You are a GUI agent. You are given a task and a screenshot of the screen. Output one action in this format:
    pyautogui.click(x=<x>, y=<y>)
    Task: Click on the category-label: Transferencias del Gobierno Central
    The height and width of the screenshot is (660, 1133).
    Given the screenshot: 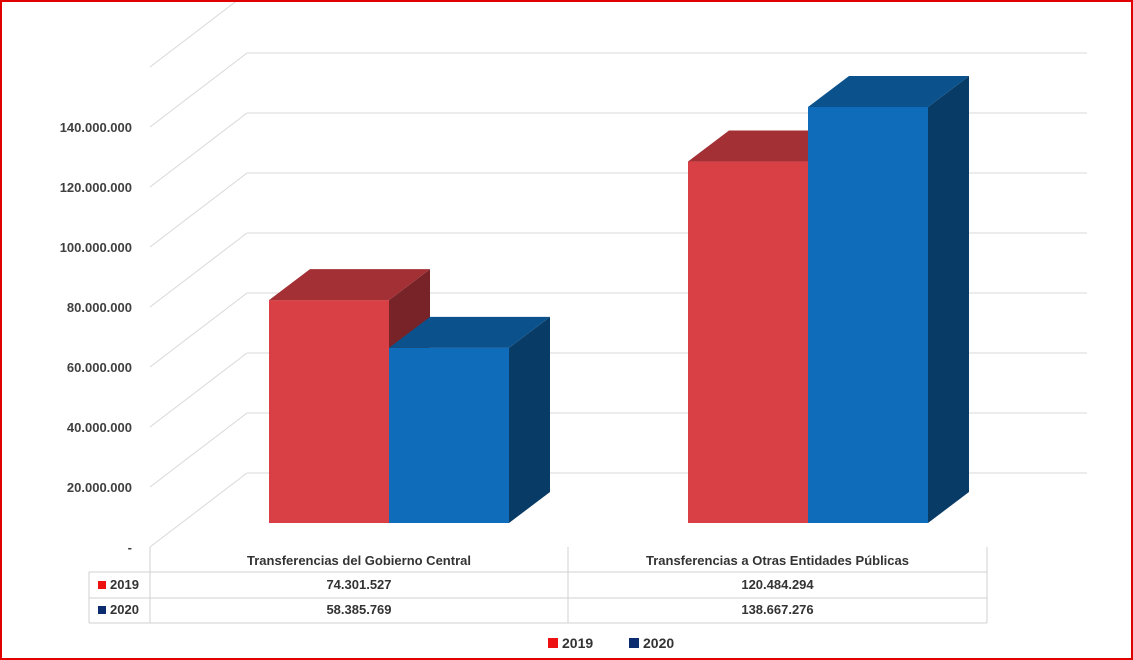 What is the action you would take?
    pyautogui.click(x=359, y=560)
    